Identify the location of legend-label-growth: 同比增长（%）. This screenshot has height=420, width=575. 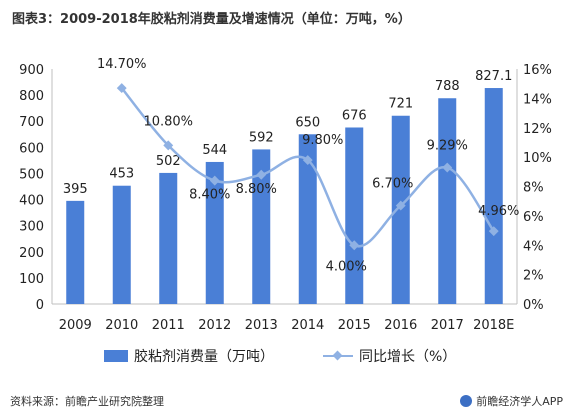
(408, 357).